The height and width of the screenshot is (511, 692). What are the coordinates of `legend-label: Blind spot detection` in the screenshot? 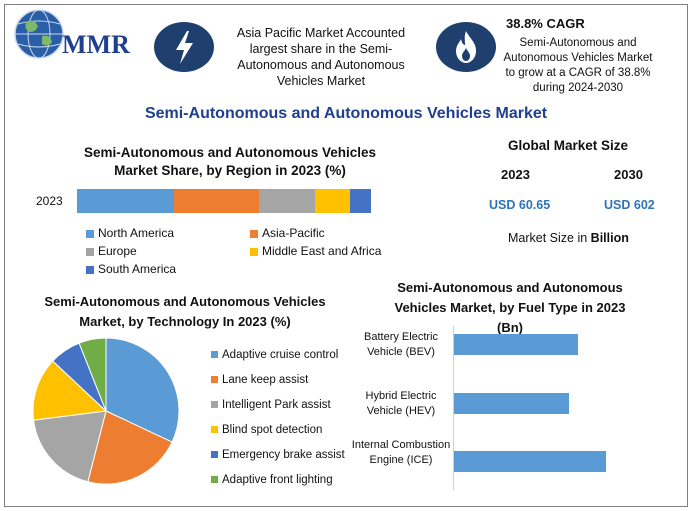 It's located at (272, 430).